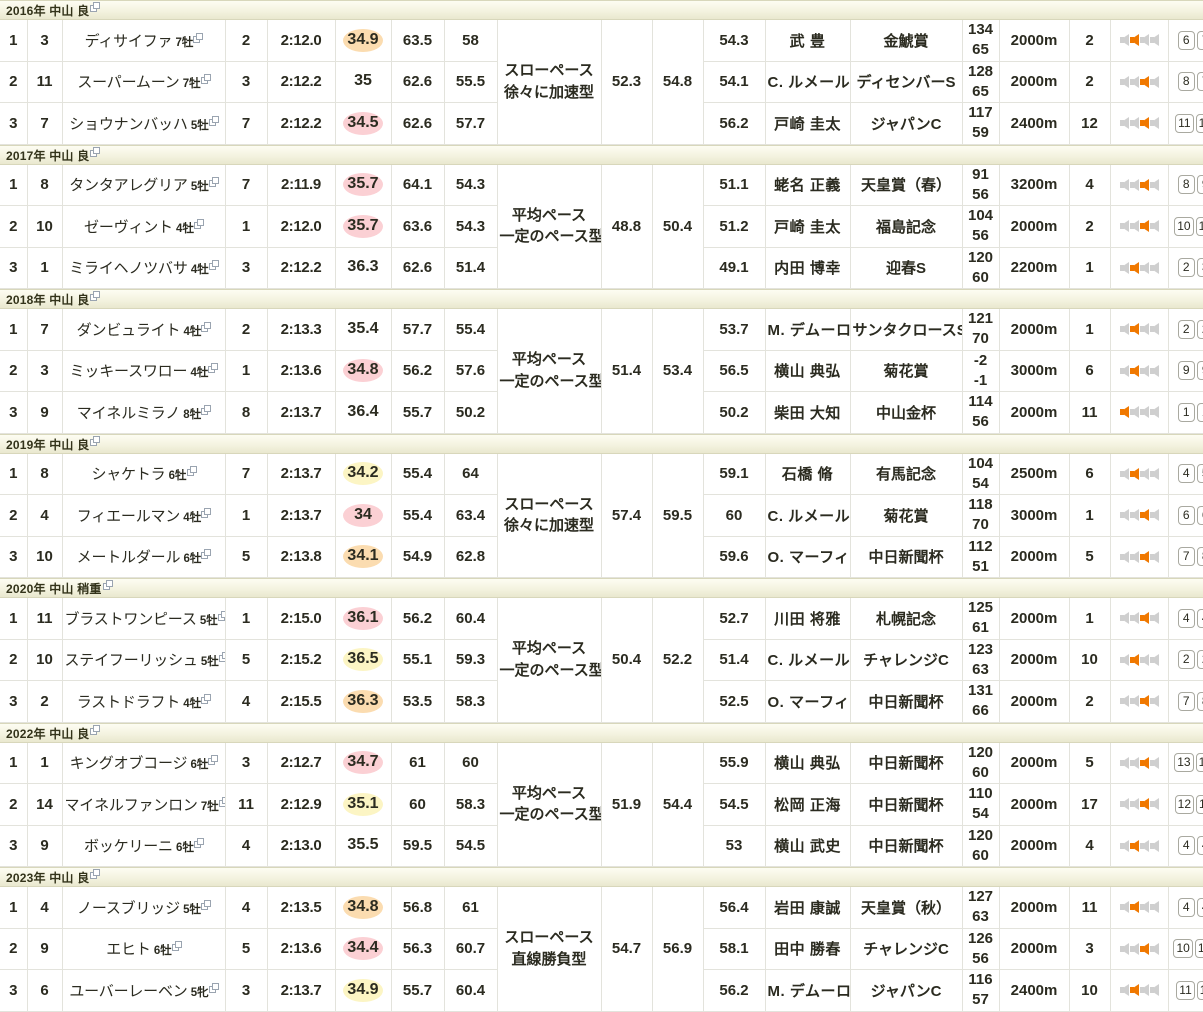 This screenshot has height=1012, width=1203. What do you see at coordinates (470, 991) in the screenshot?
I see `second-half-cell: 60.4` at bounding box center [470, 991].